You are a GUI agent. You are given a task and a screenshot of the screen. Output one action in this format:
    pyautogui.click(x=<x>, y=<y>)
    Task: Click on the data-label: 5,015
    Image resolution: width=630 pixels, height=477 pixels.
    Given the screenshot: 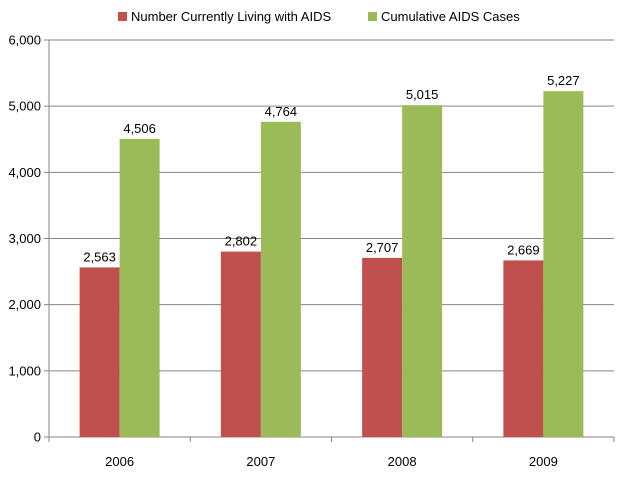 What is the action you would take?
    pyautogui.click(x=422, y=94)
    